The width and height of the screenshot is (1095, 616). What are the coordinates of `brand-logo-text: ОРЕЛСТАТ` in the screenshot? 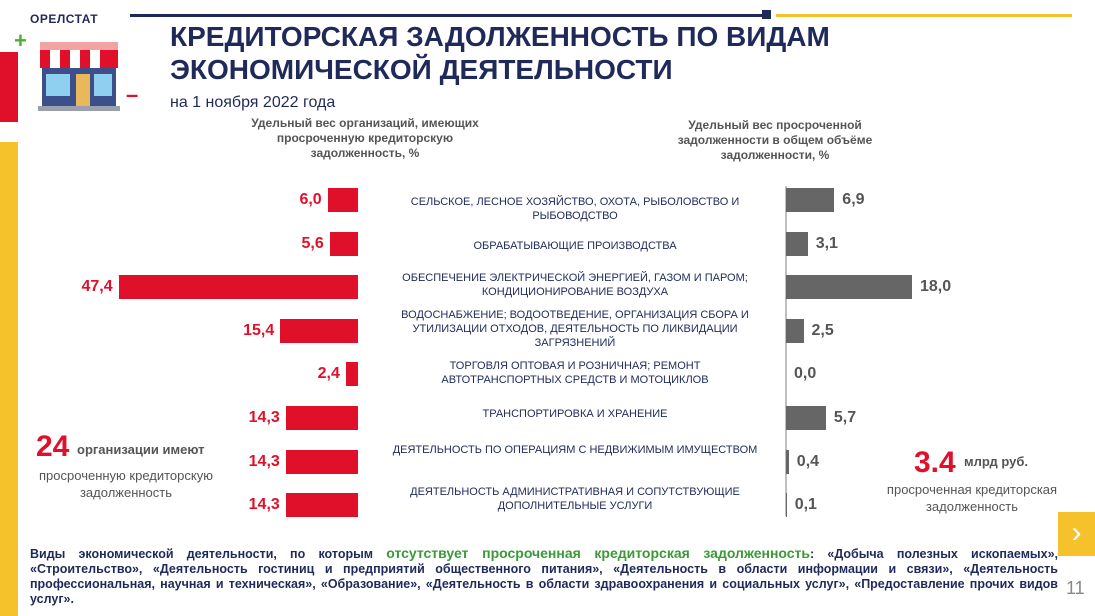 It's located at (64, 19).